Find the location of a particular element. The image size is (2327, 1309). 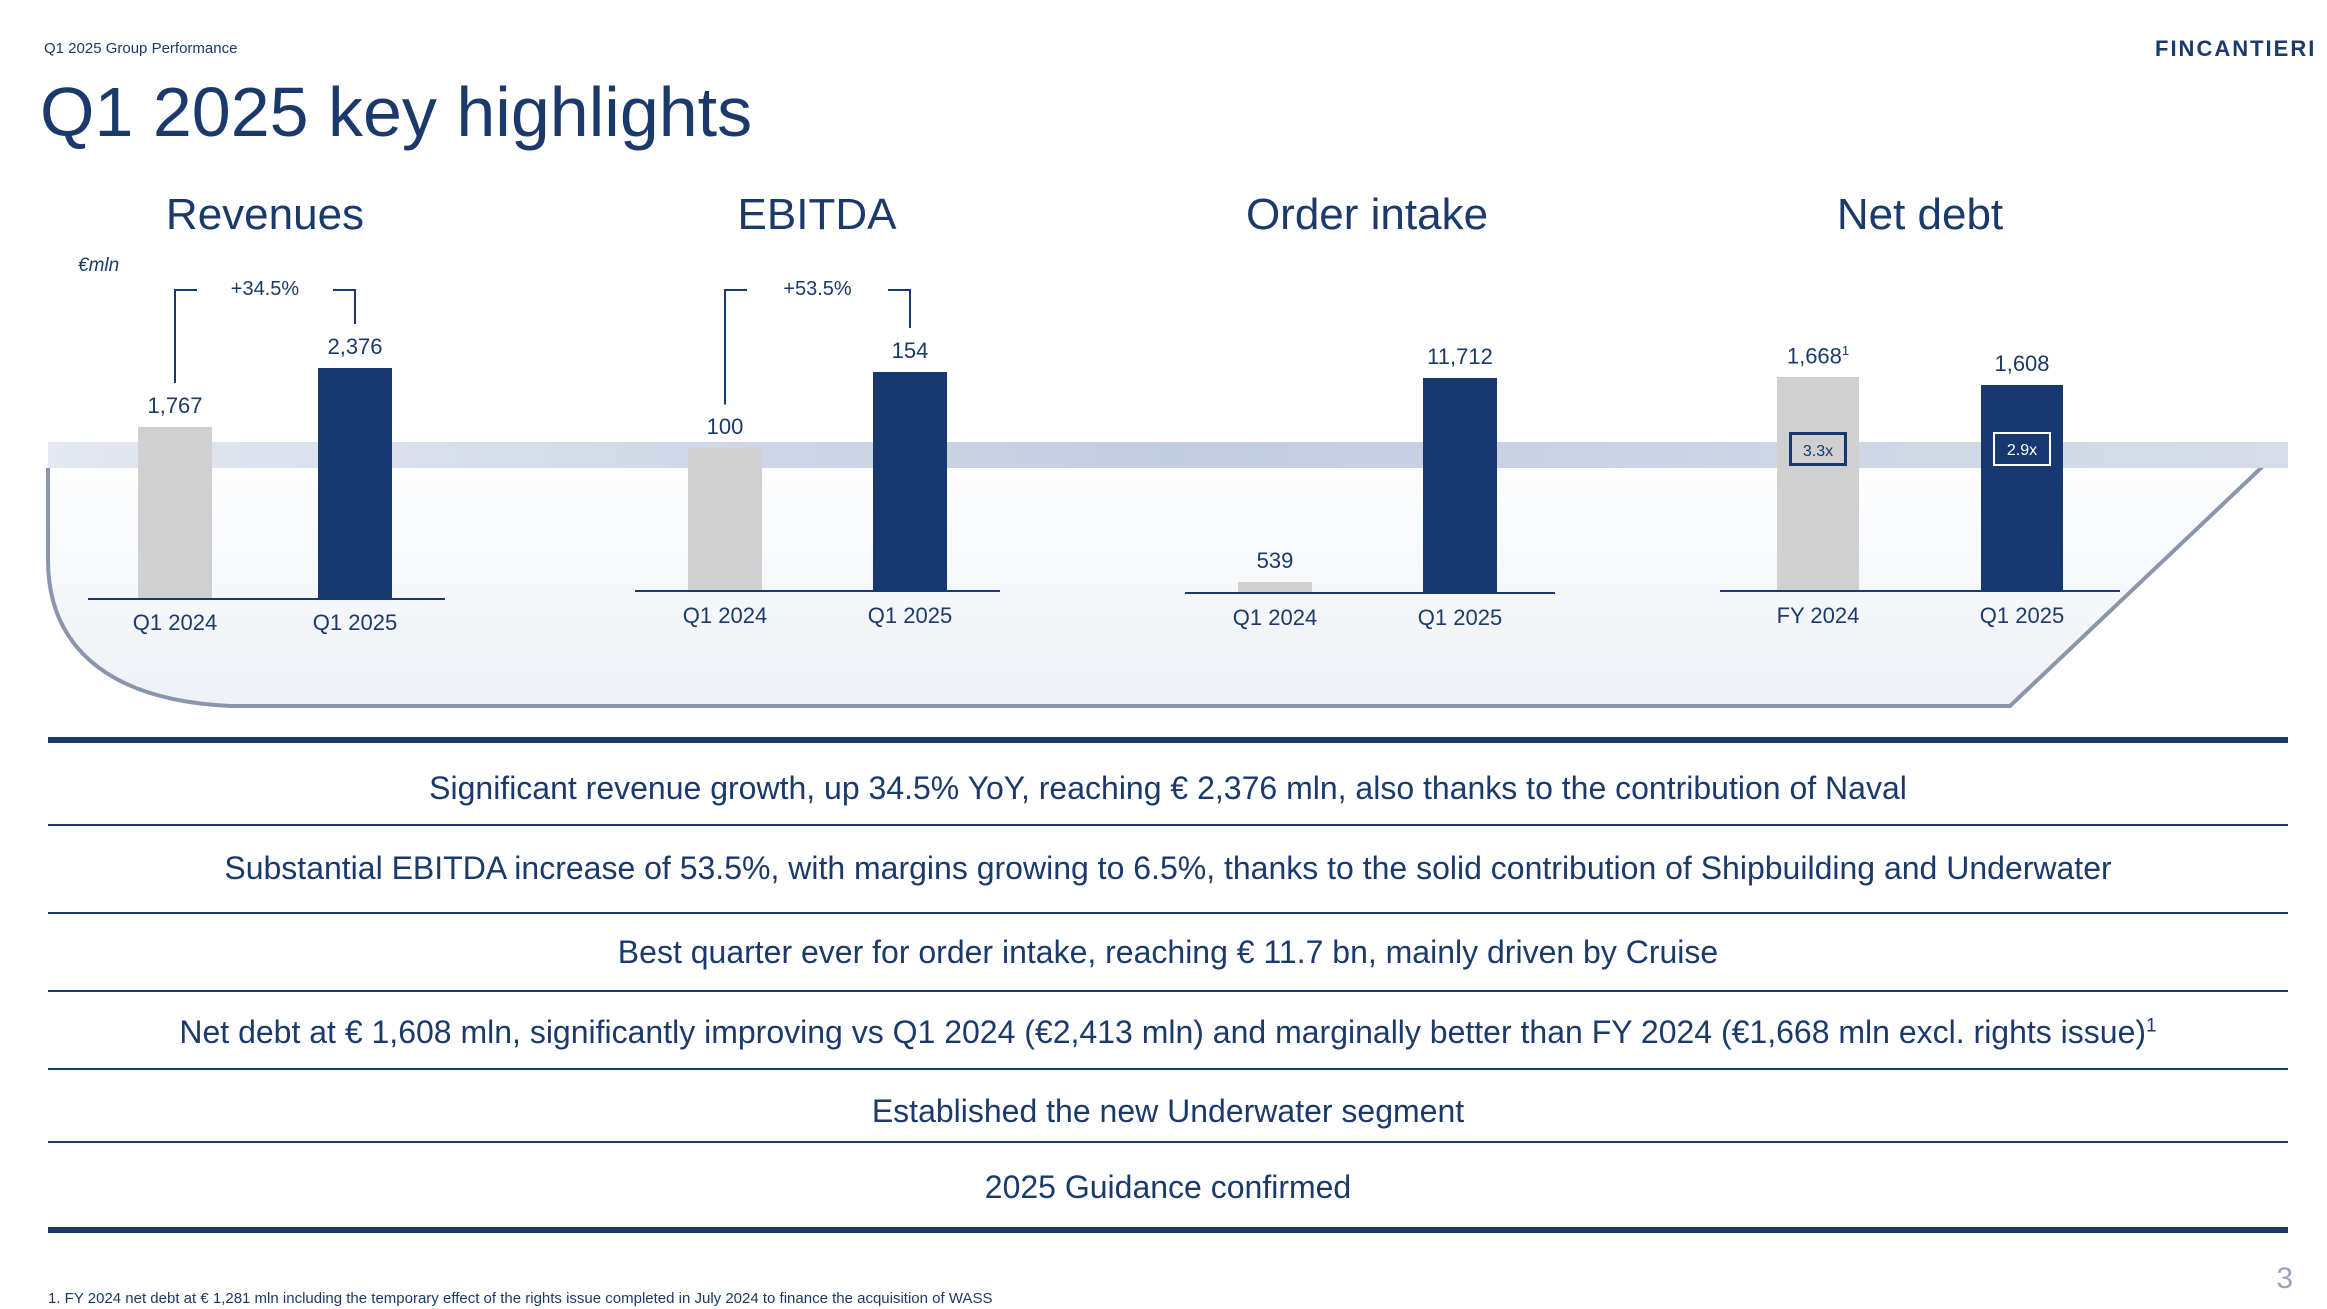

chart-title: EBITDA is located at coordinates (817, 214).